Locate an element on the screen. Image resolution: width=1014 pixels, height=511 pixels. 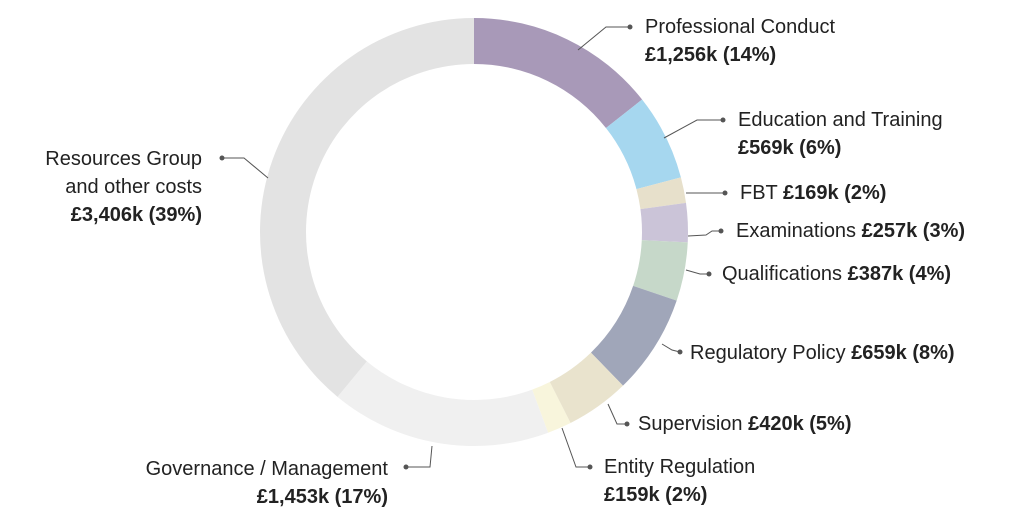
slice-label: Professional Conduct £1,256k (14%) is located at coordinates (740, 41).